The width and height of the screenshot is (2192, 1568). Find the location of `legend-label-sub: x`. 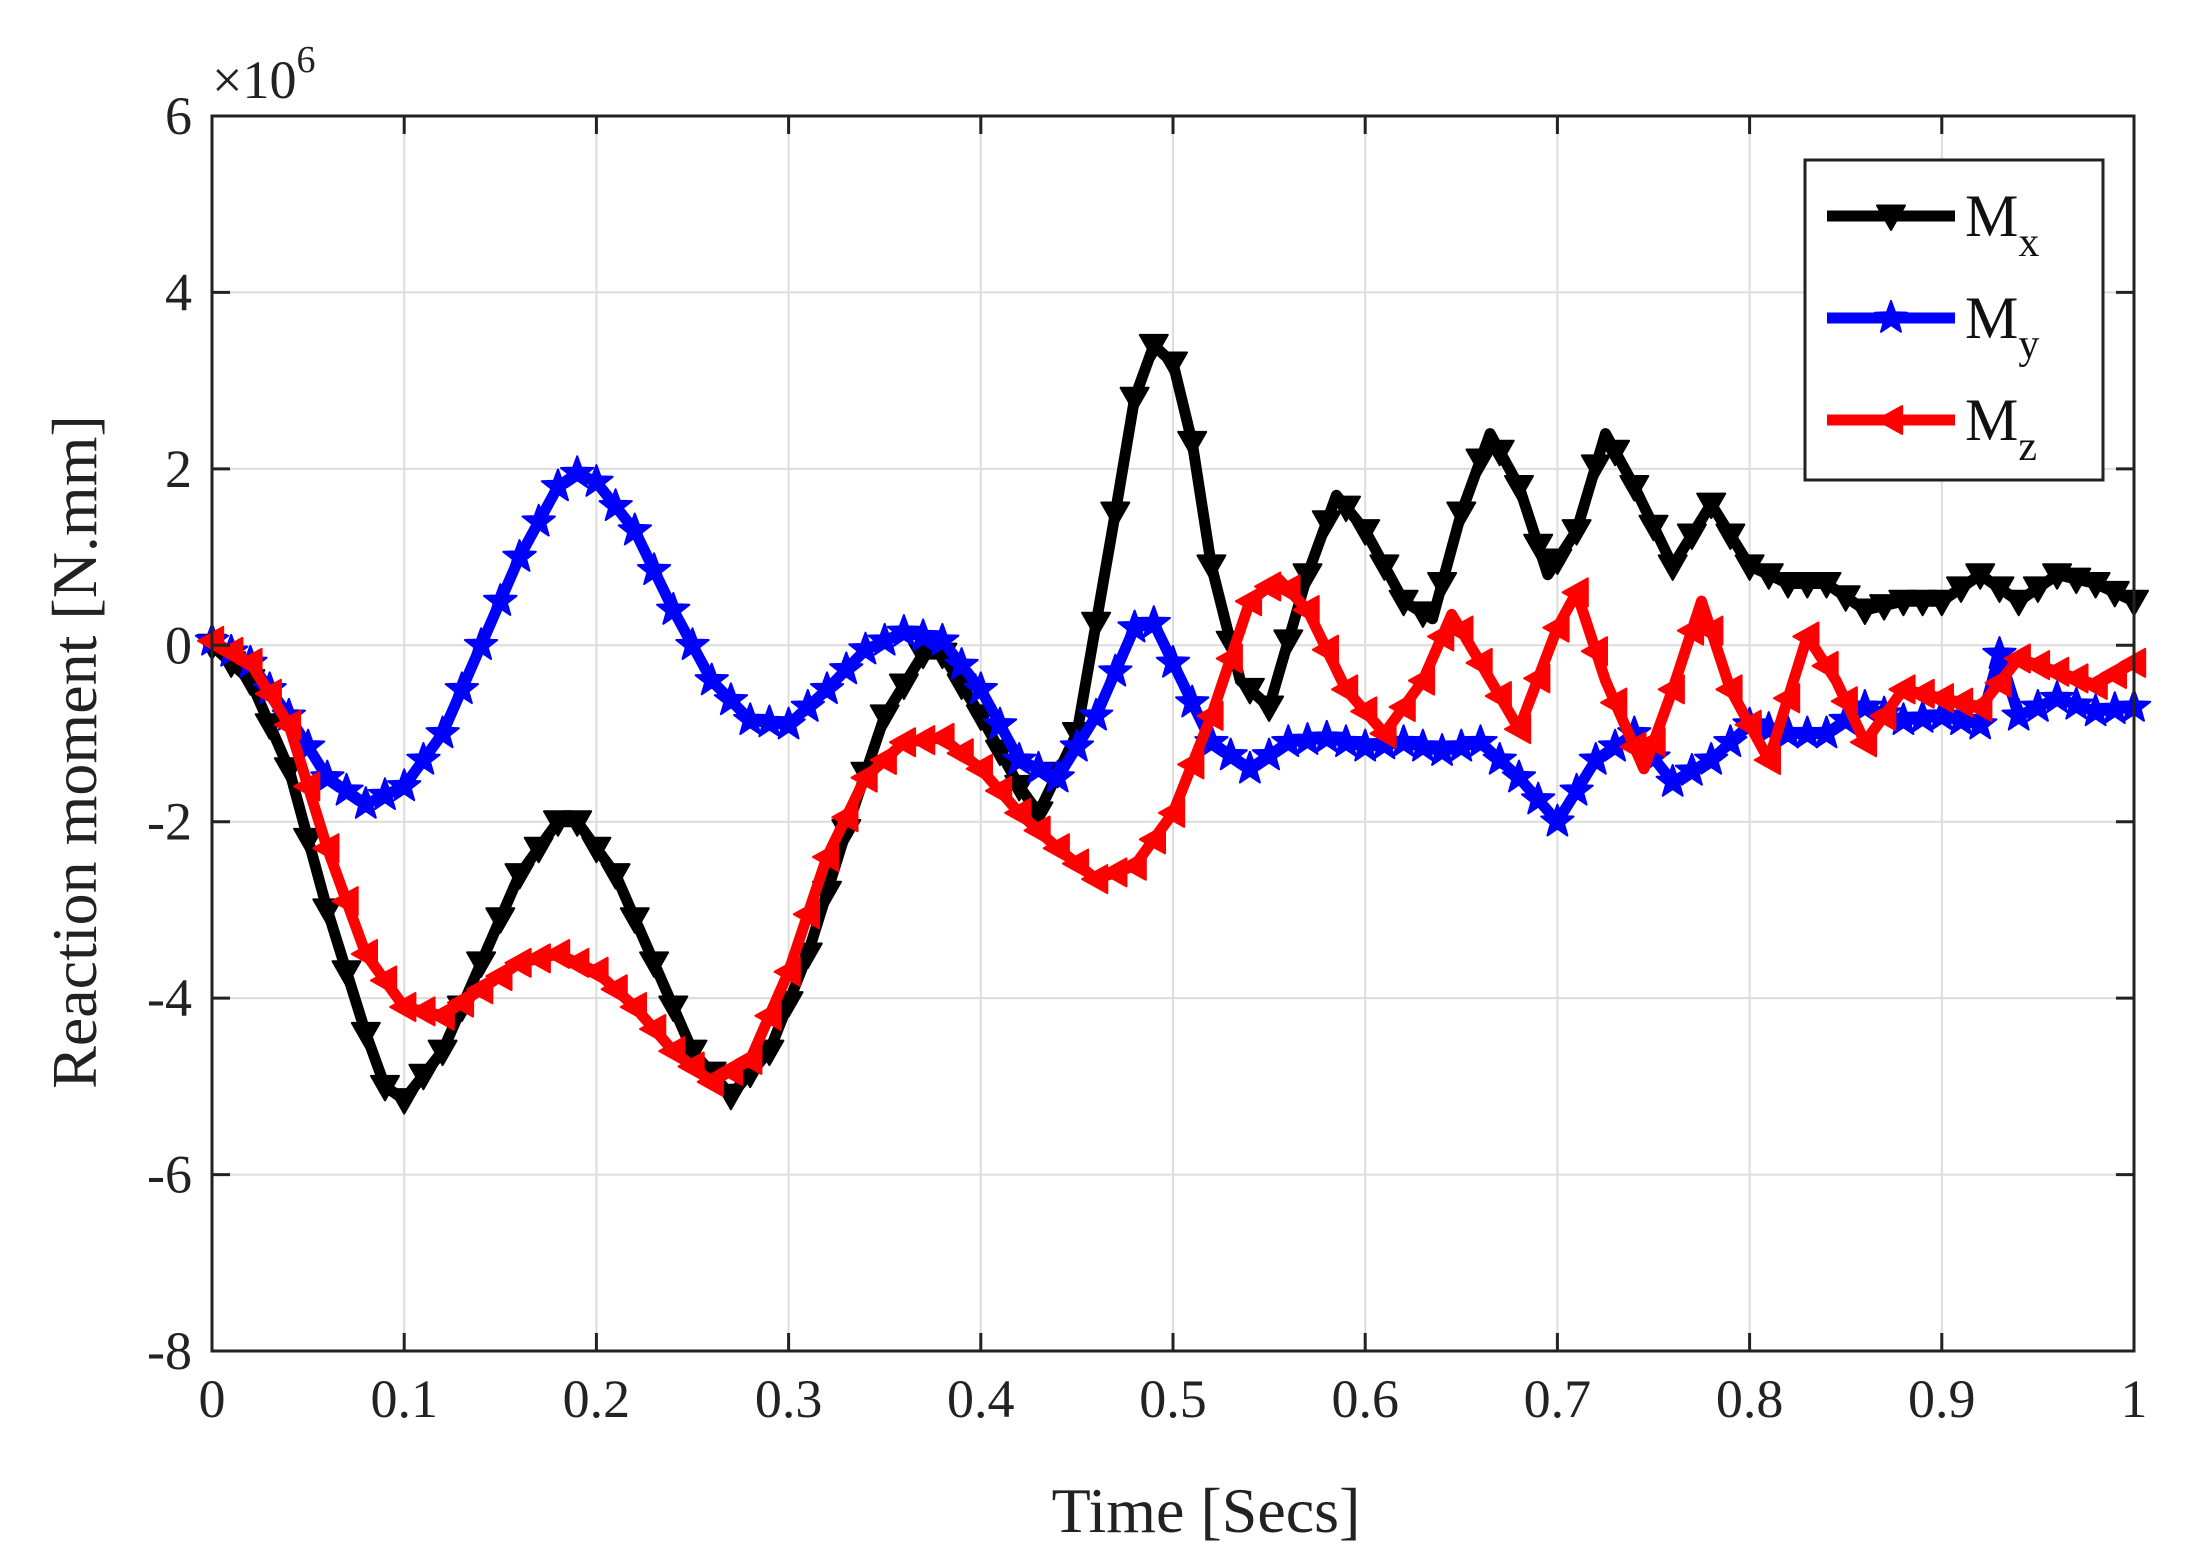

legend-label-sub: x is located at coordinates (2028, 243).